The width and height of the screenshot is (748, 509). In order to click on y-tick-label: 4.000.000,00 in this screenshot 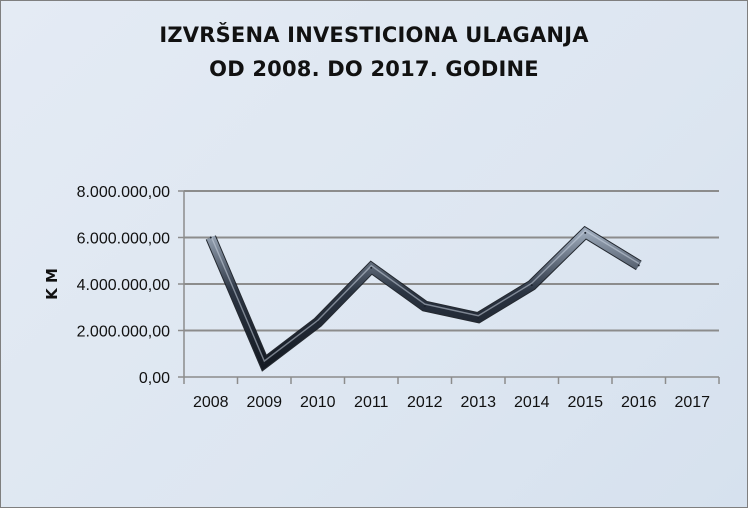, I will do `click(124, 285)`.